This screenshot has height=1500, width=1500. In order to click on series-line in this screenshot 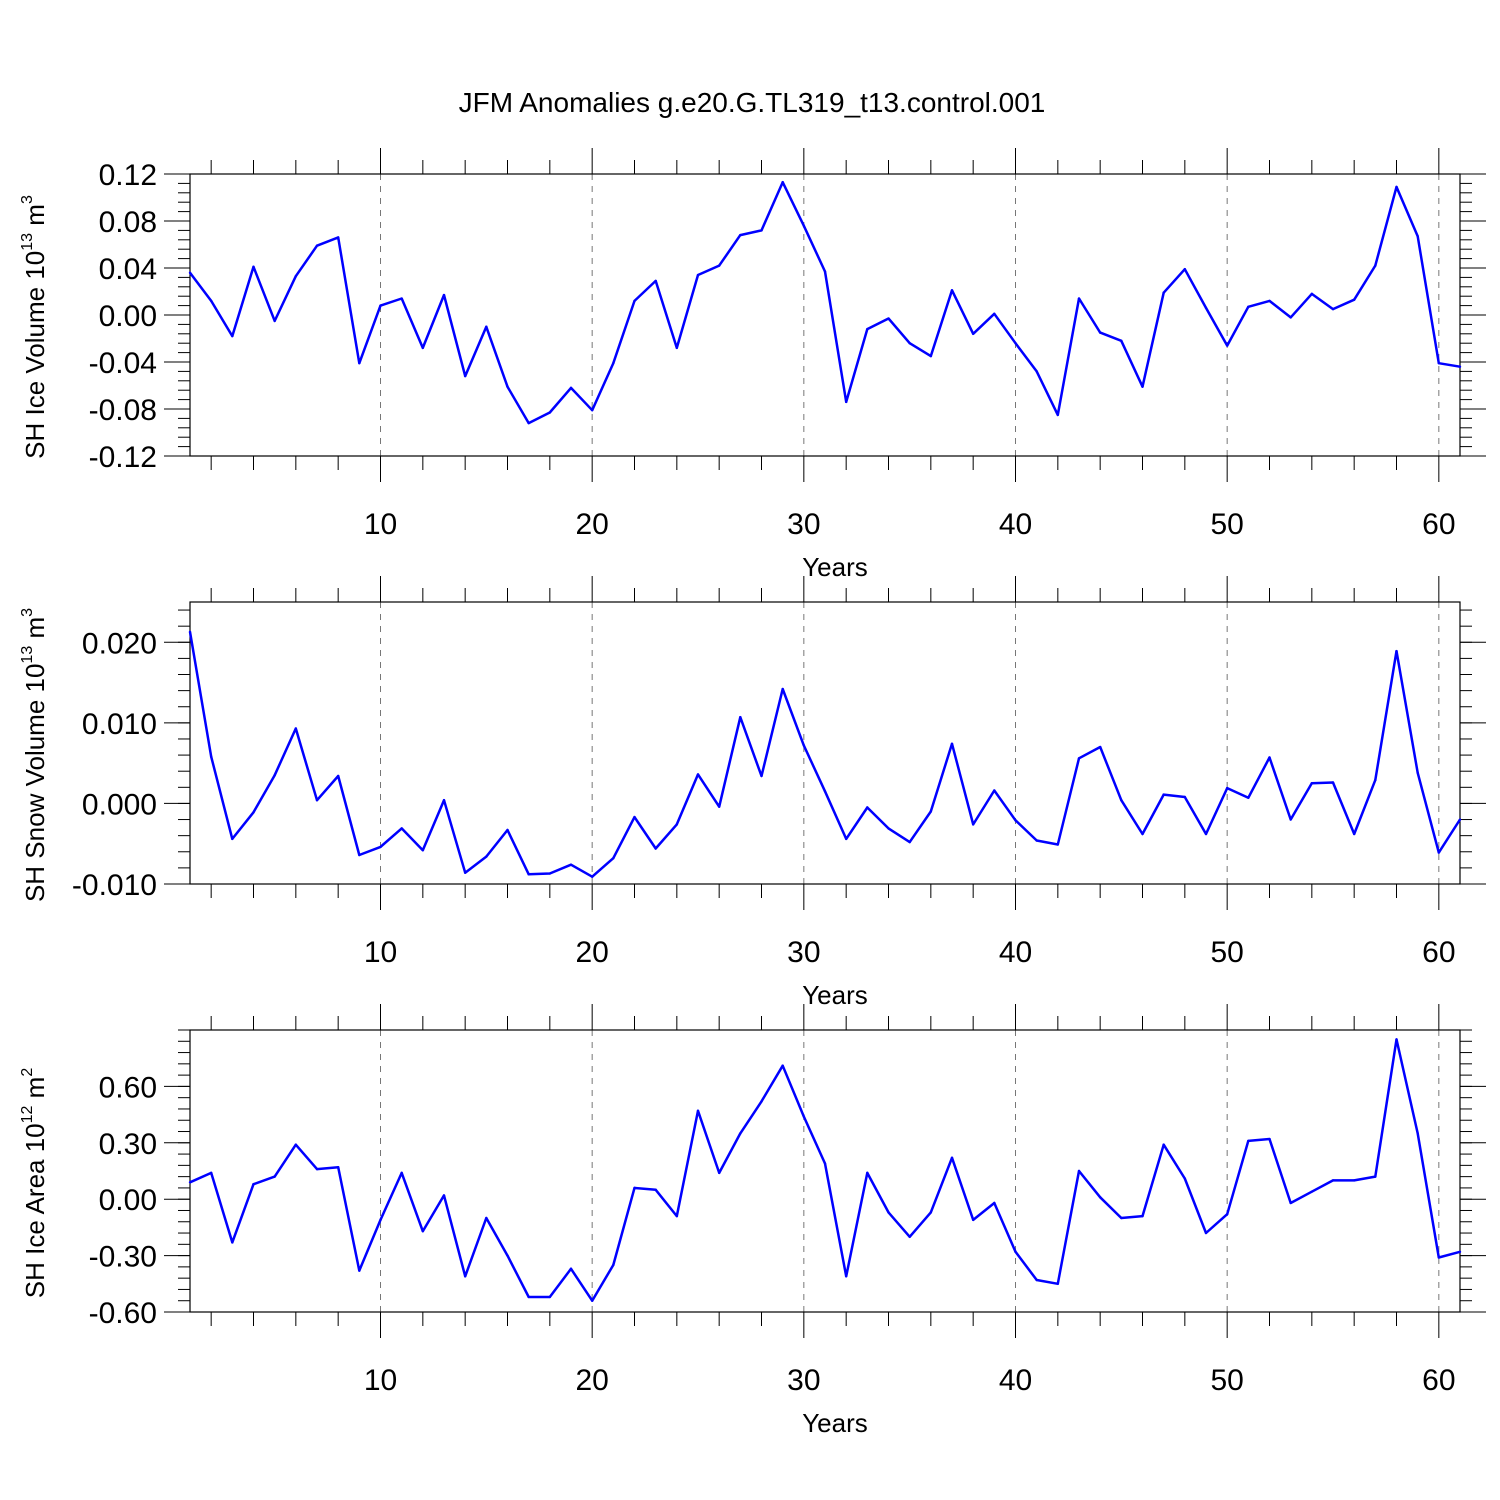, I will do `click(825, 754)`.